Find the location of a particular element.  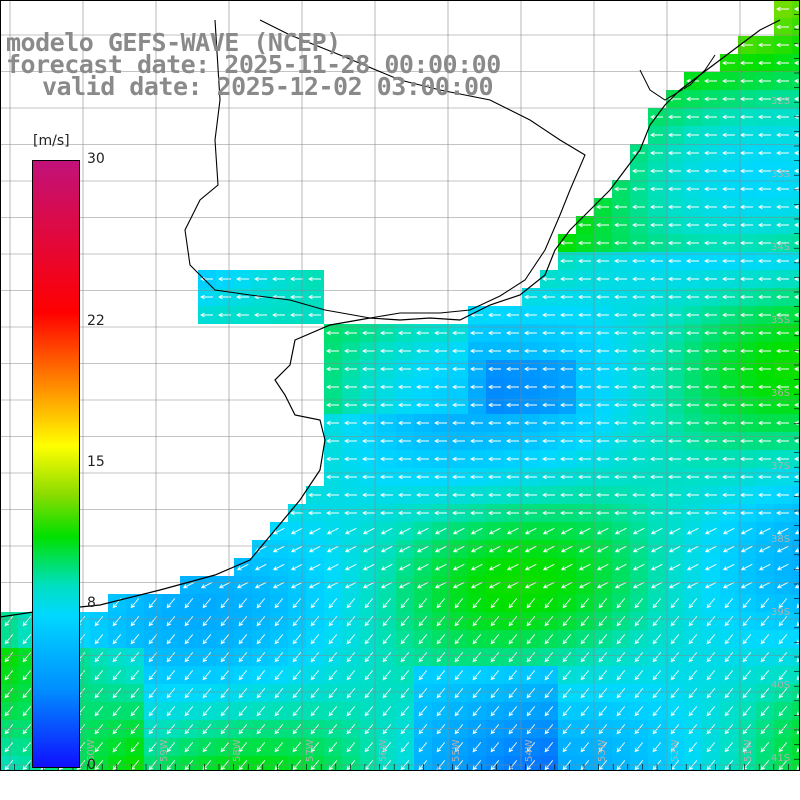

colorbar-tick-label: 30 is located at coordinates (96, 159).